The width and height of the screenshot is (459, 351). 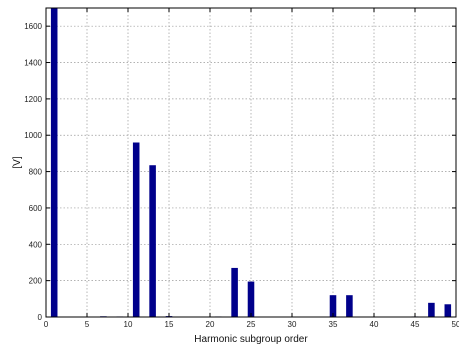 I want to click on x-tick-label: 5, so click(x=87, y=324).